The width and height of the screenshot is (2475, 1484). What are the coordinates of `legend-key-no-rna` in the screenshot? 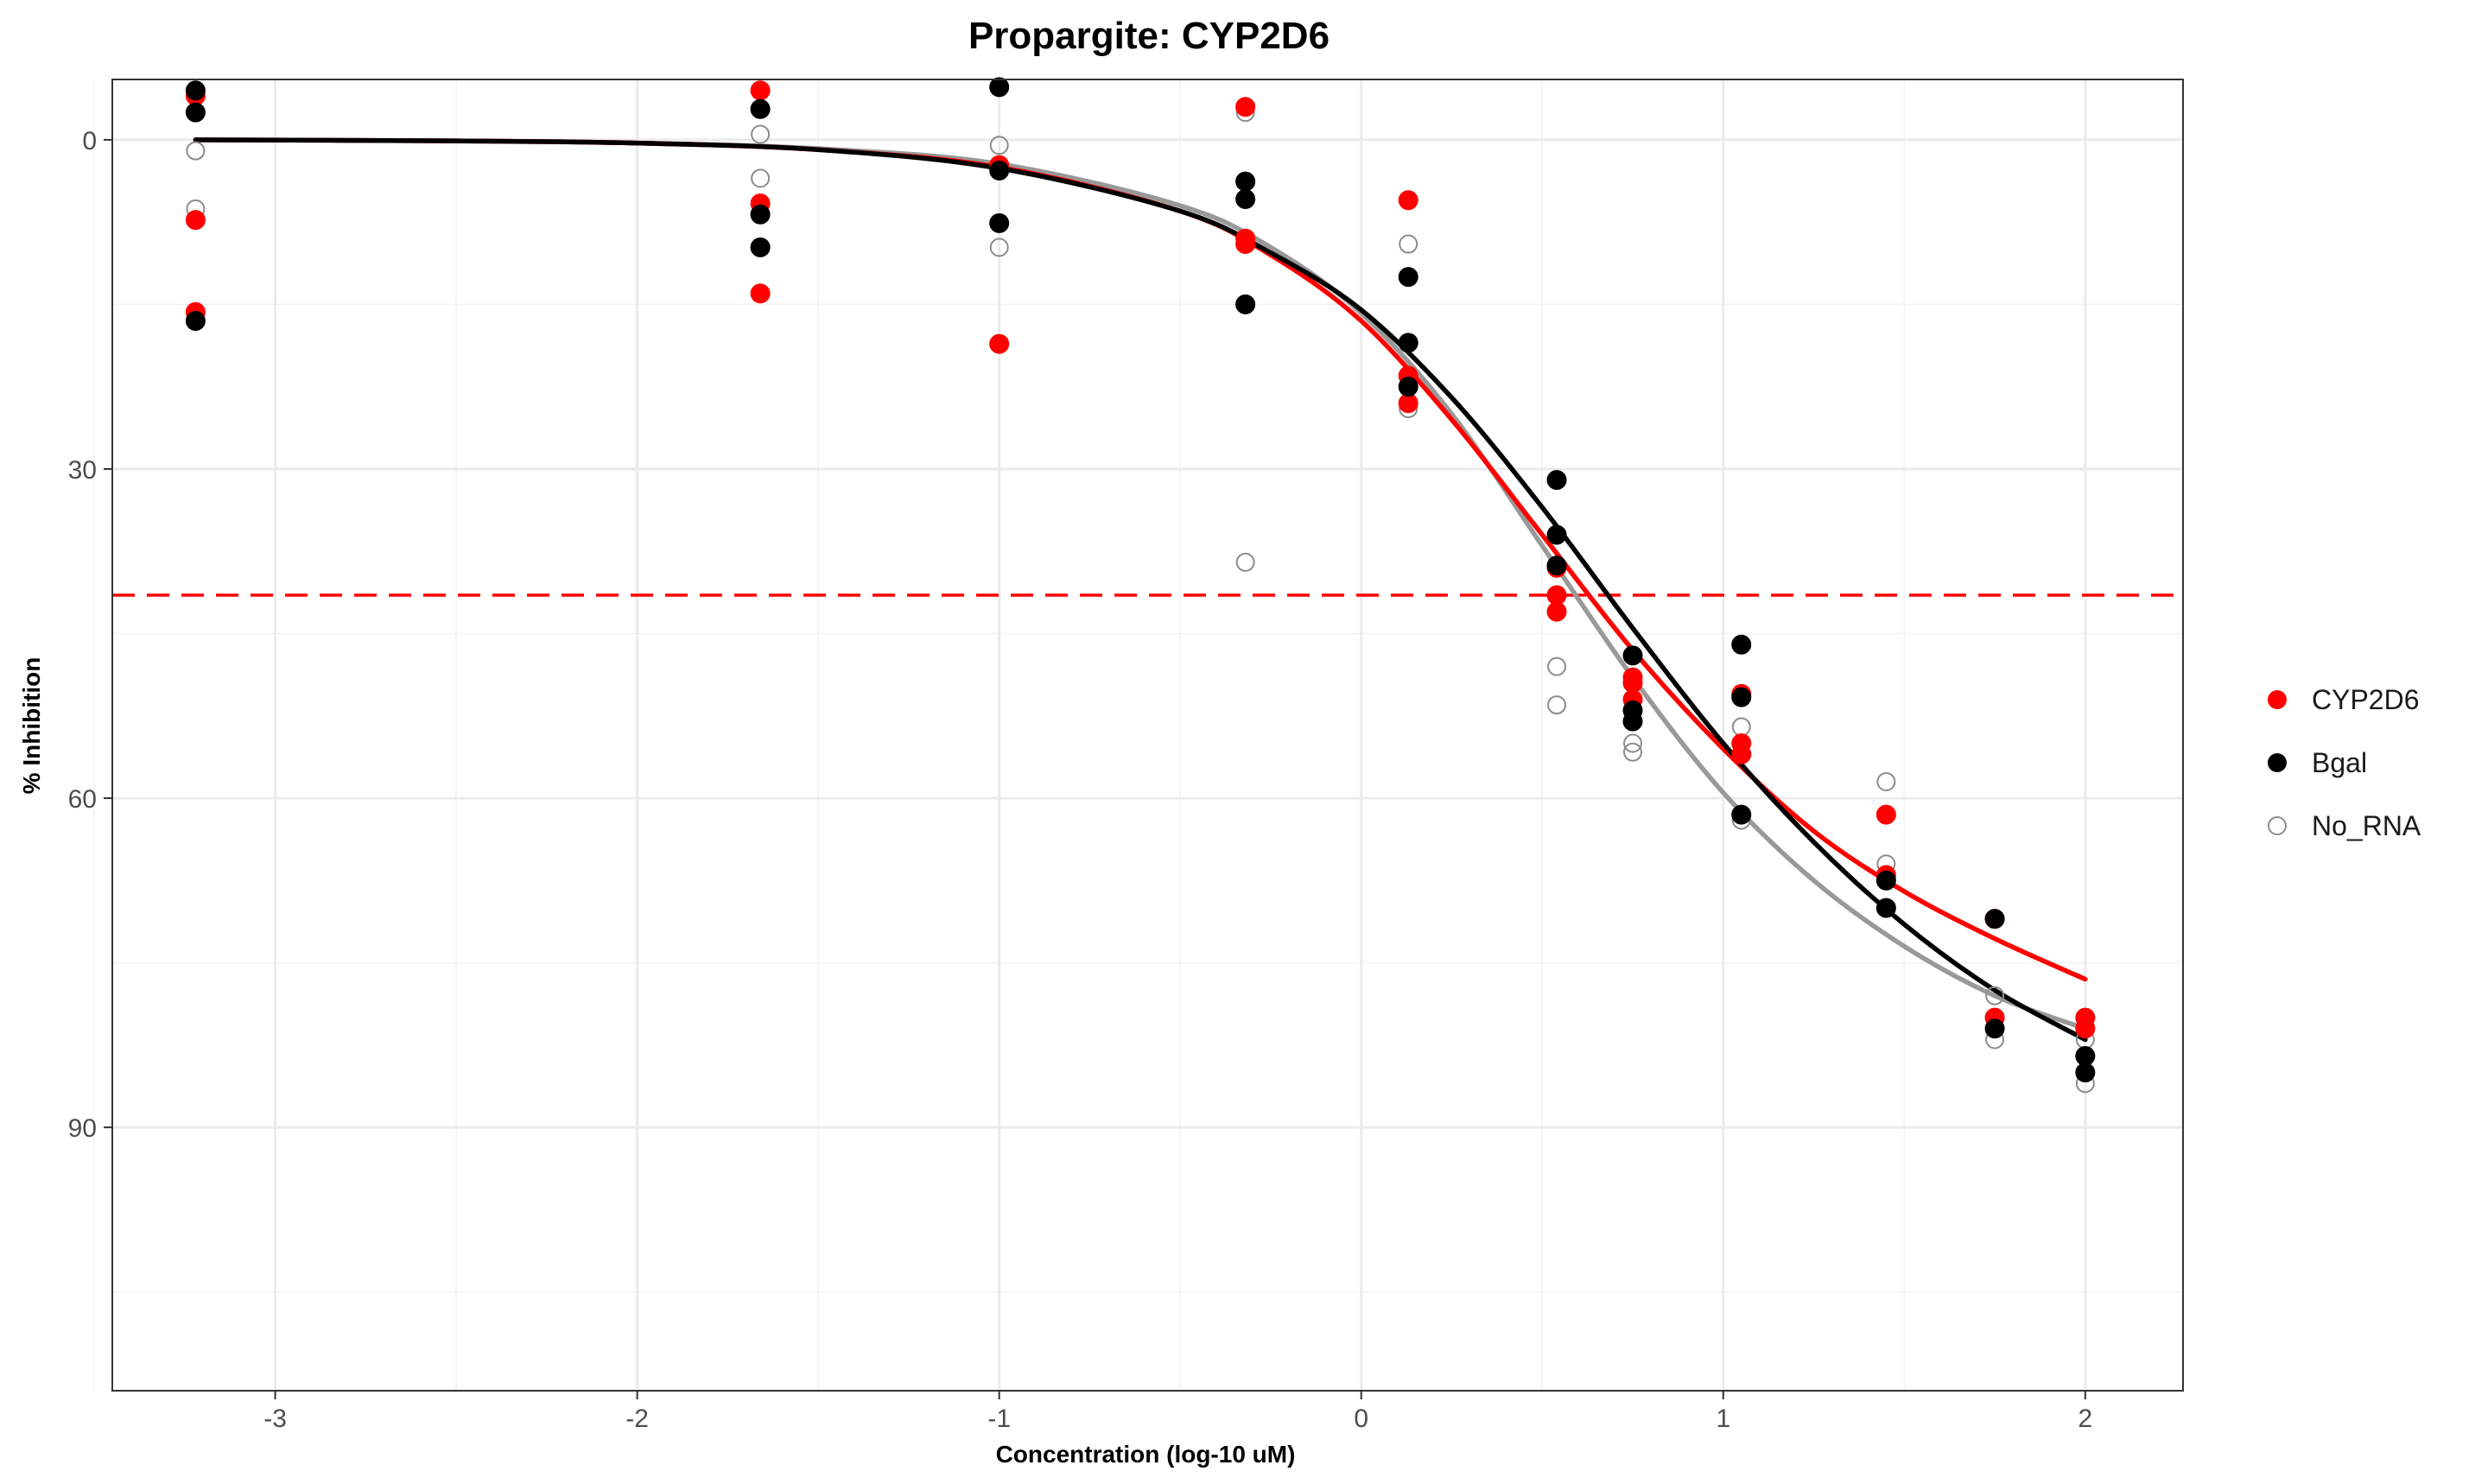 It's located at (2277, 825).